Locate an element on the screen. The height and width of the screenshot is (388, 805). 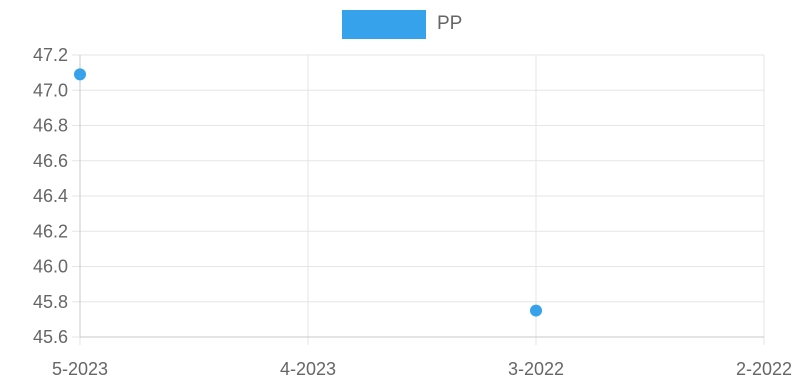
y-tick-label: 45.8 is located at coordinates (50, 302).